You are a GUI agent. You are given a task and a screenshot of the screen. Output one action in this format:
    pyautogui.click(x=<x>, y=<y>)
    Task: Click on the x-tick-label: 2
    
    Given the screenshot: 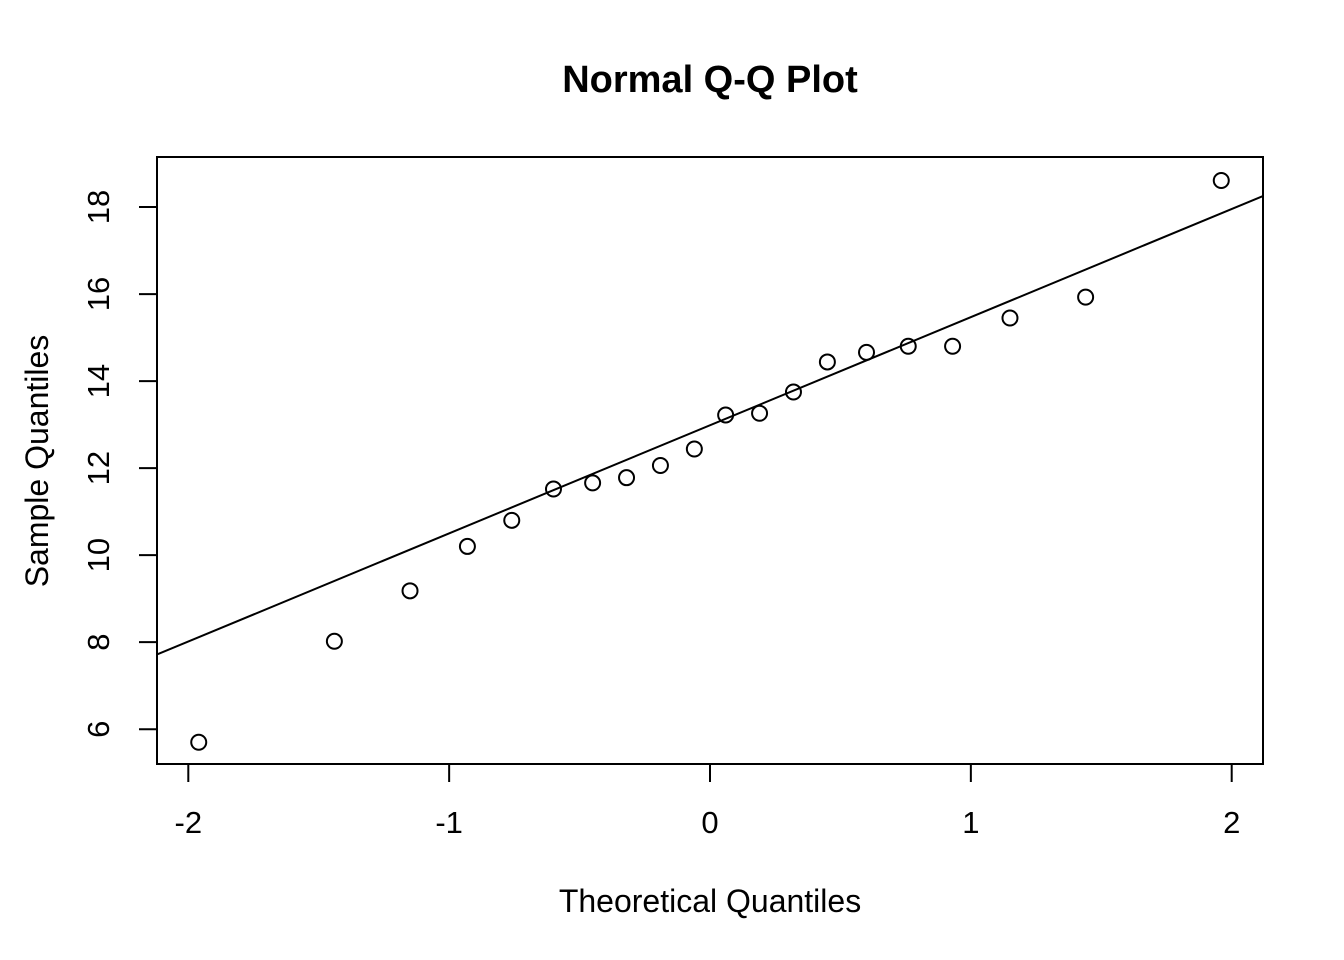 What is the action you would take?
    pyautogui.click(x=1231, y=822)
    